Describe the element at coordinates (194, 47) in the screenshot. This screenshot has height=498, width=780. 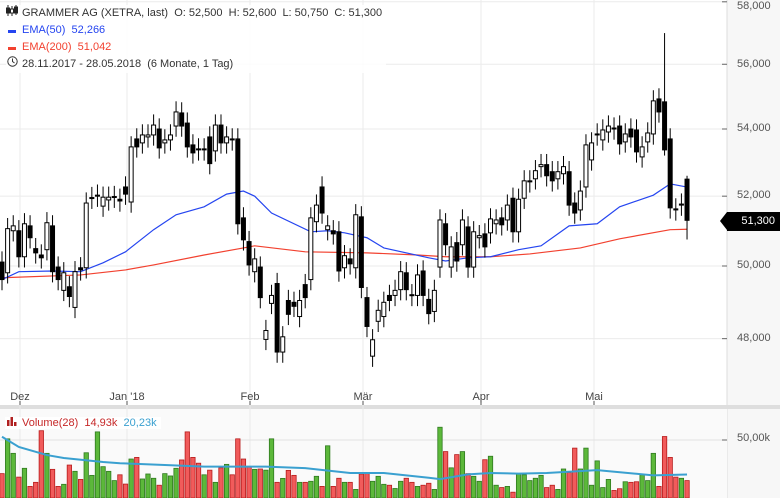
I see `legend-ema200: EMA(200) 51,042` at that location.